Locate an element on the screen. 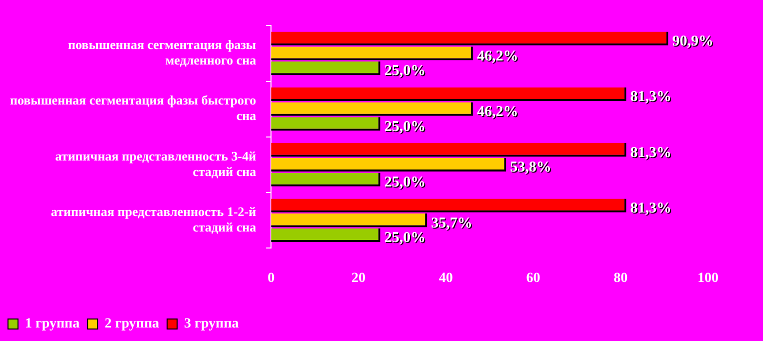 The height and width of the screenshot is (341, 763). x-tick-label: 20 is located at coordinates (358, 278).